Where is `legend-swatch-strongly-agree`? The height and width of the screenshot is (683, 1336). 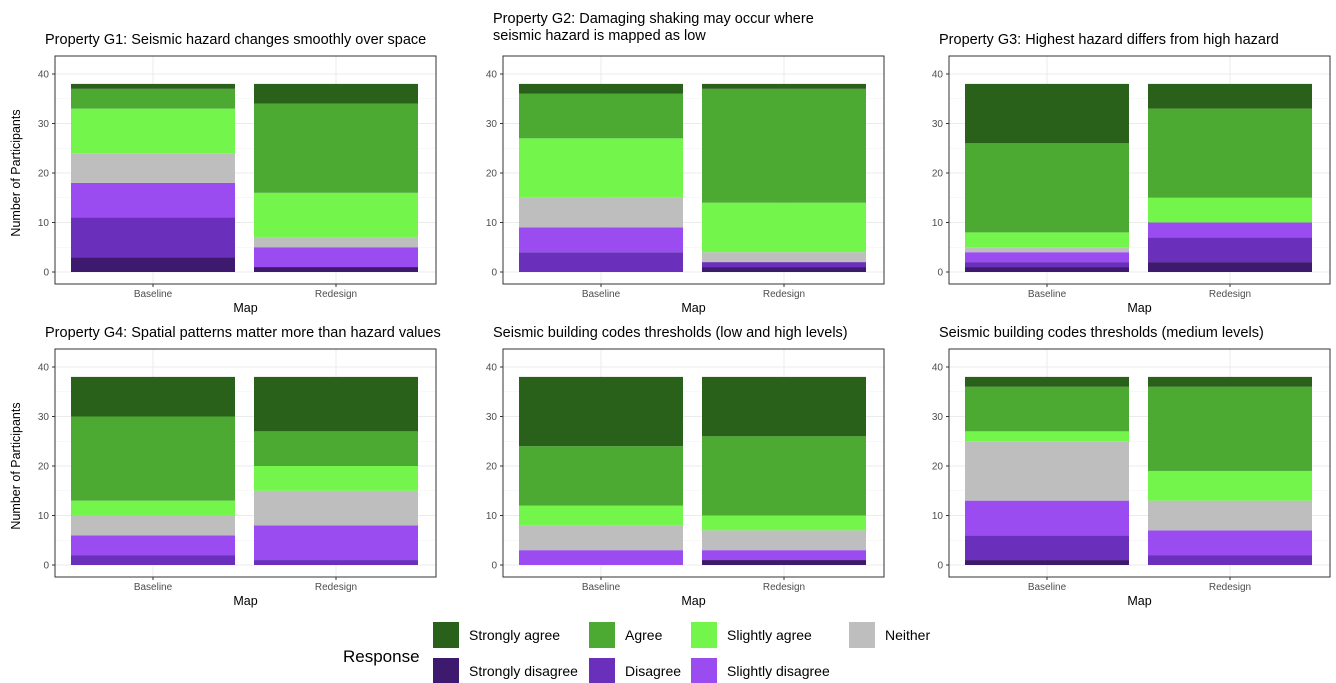 legend-swatch-strongly-agree is located at coordinates (446, 635).